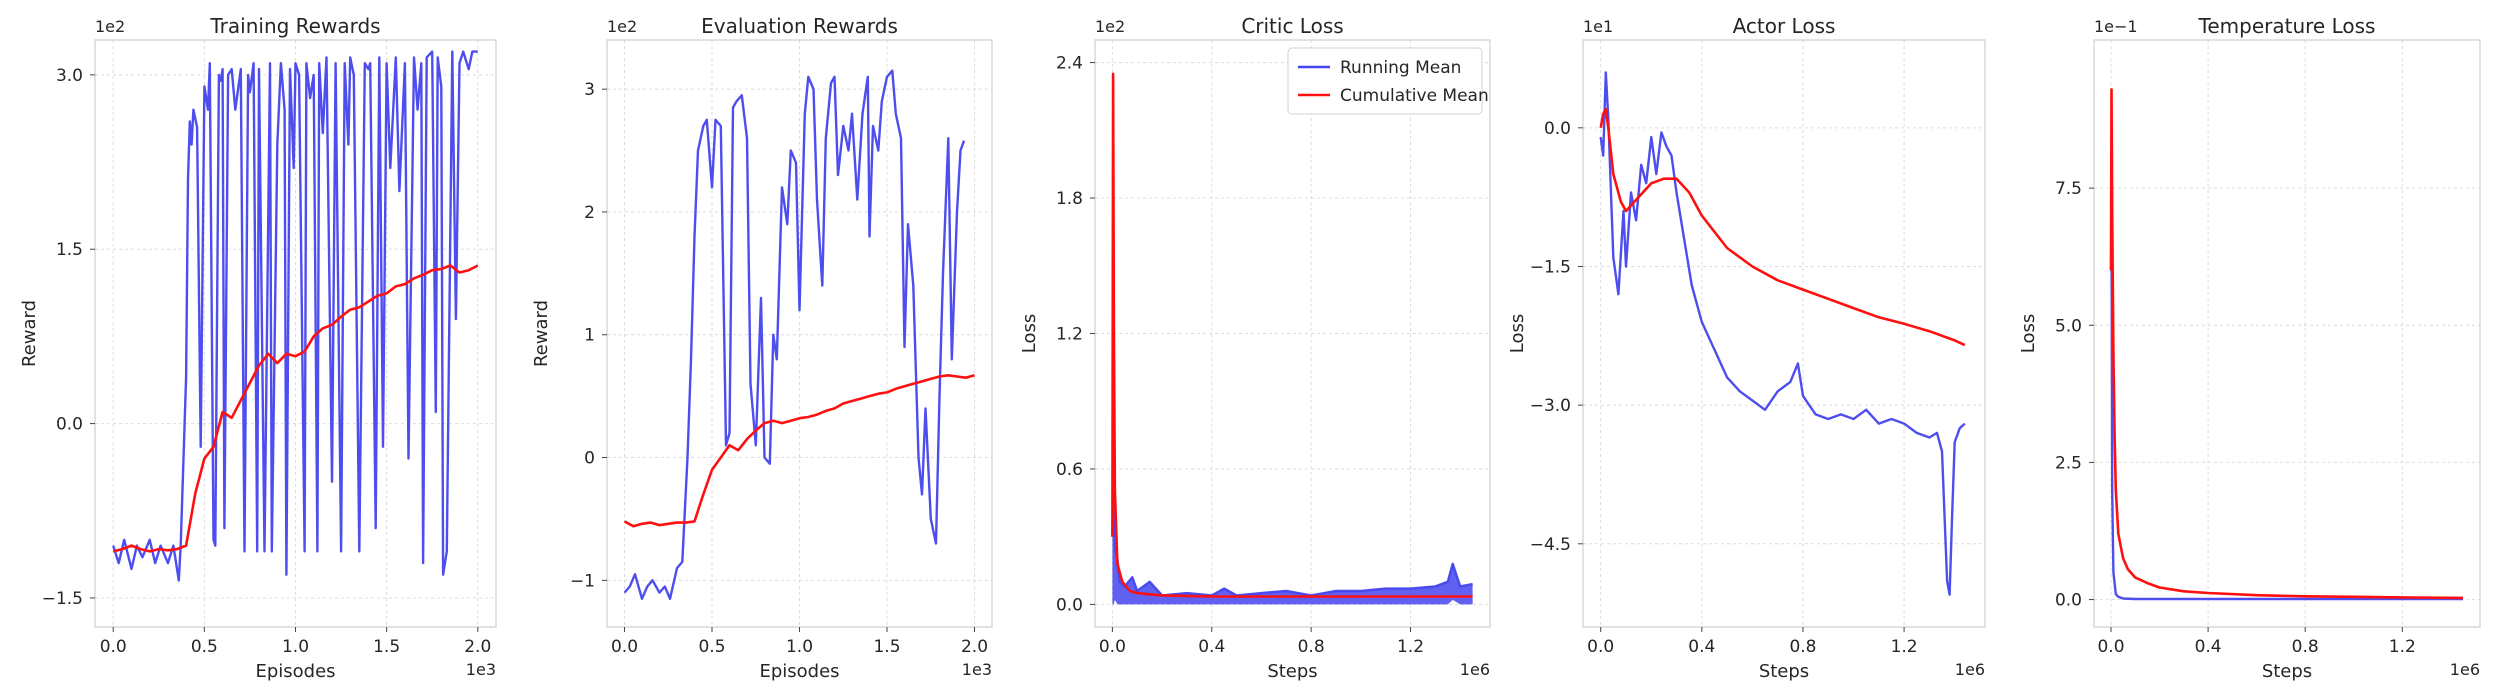  I want to click on chart-title: Actor Loss, so click(1784, 26).